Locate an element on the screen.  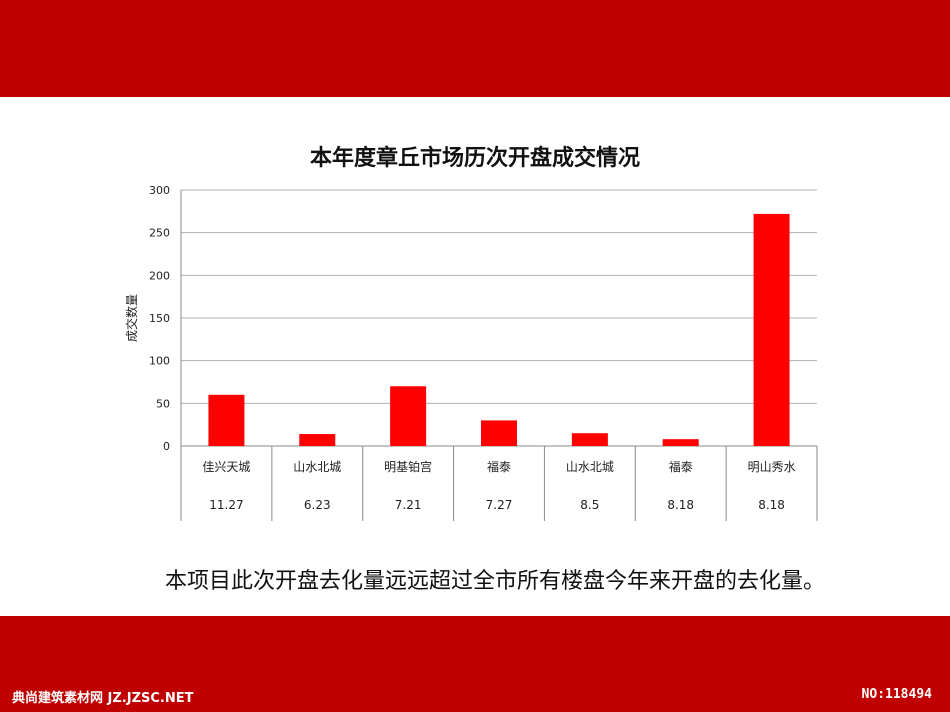
footer-site-label: 典尚建筑素材网 JZ.JZSC.NET is located at coordinates (103, 698).